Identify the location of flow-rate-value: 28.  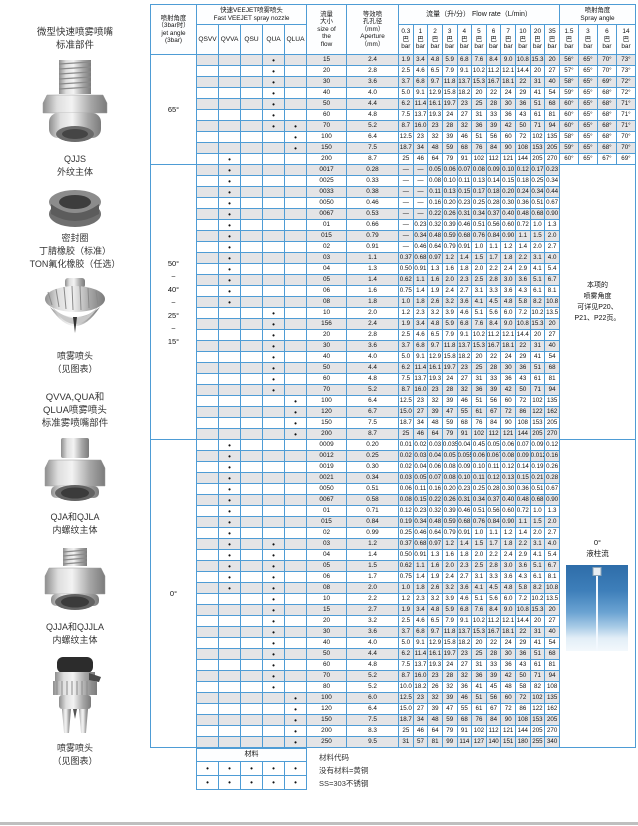
(493, 368).